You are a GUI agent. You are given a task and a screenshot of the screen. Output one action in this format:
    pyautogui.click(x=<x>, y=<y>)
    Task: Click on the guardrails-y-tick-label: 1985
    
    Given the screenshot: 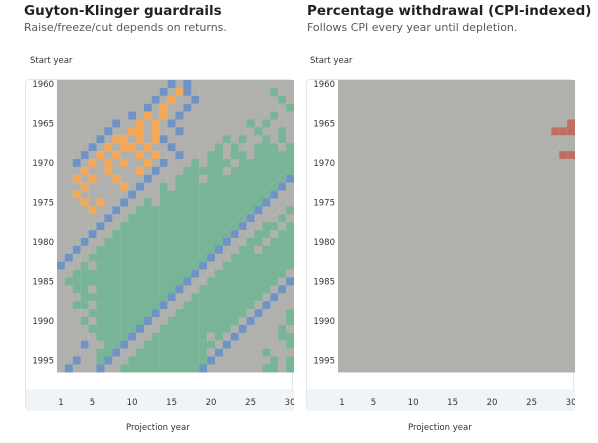 What is the action you would take?
    pyautogui.click(x=43, y=283)
    